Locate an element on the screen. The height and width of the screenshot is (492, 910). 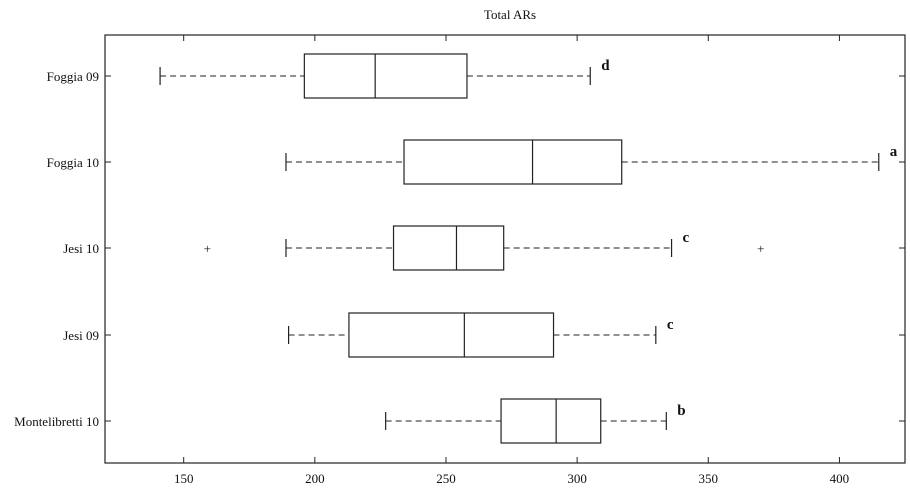
box-1: a is located at coordinates (591, 162).